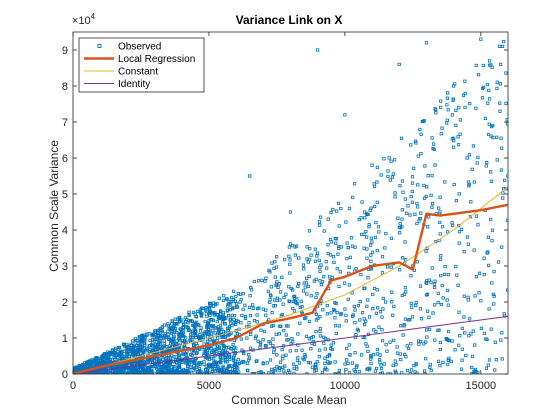 This screenshot has width=560, height=420. What do you see at coordinates (134, 84) in the screenshot?
I see `legend-label: Identity` at bounding box center [134, 84].